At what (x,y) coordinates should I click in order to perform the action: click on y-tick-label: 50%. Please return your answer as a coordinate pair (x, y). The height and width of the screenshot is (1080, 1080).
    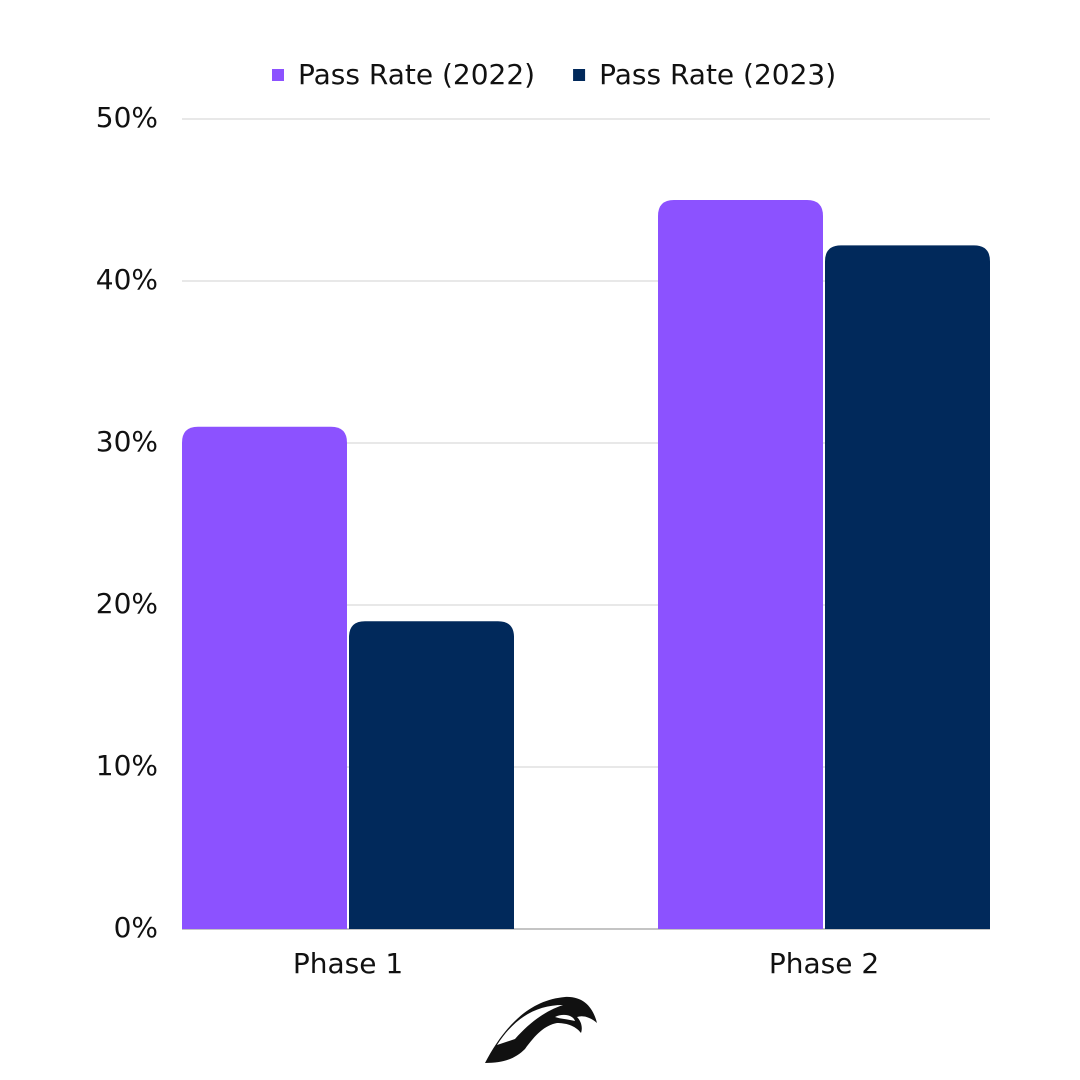
    Looking at the image, I should click on (127, 117).